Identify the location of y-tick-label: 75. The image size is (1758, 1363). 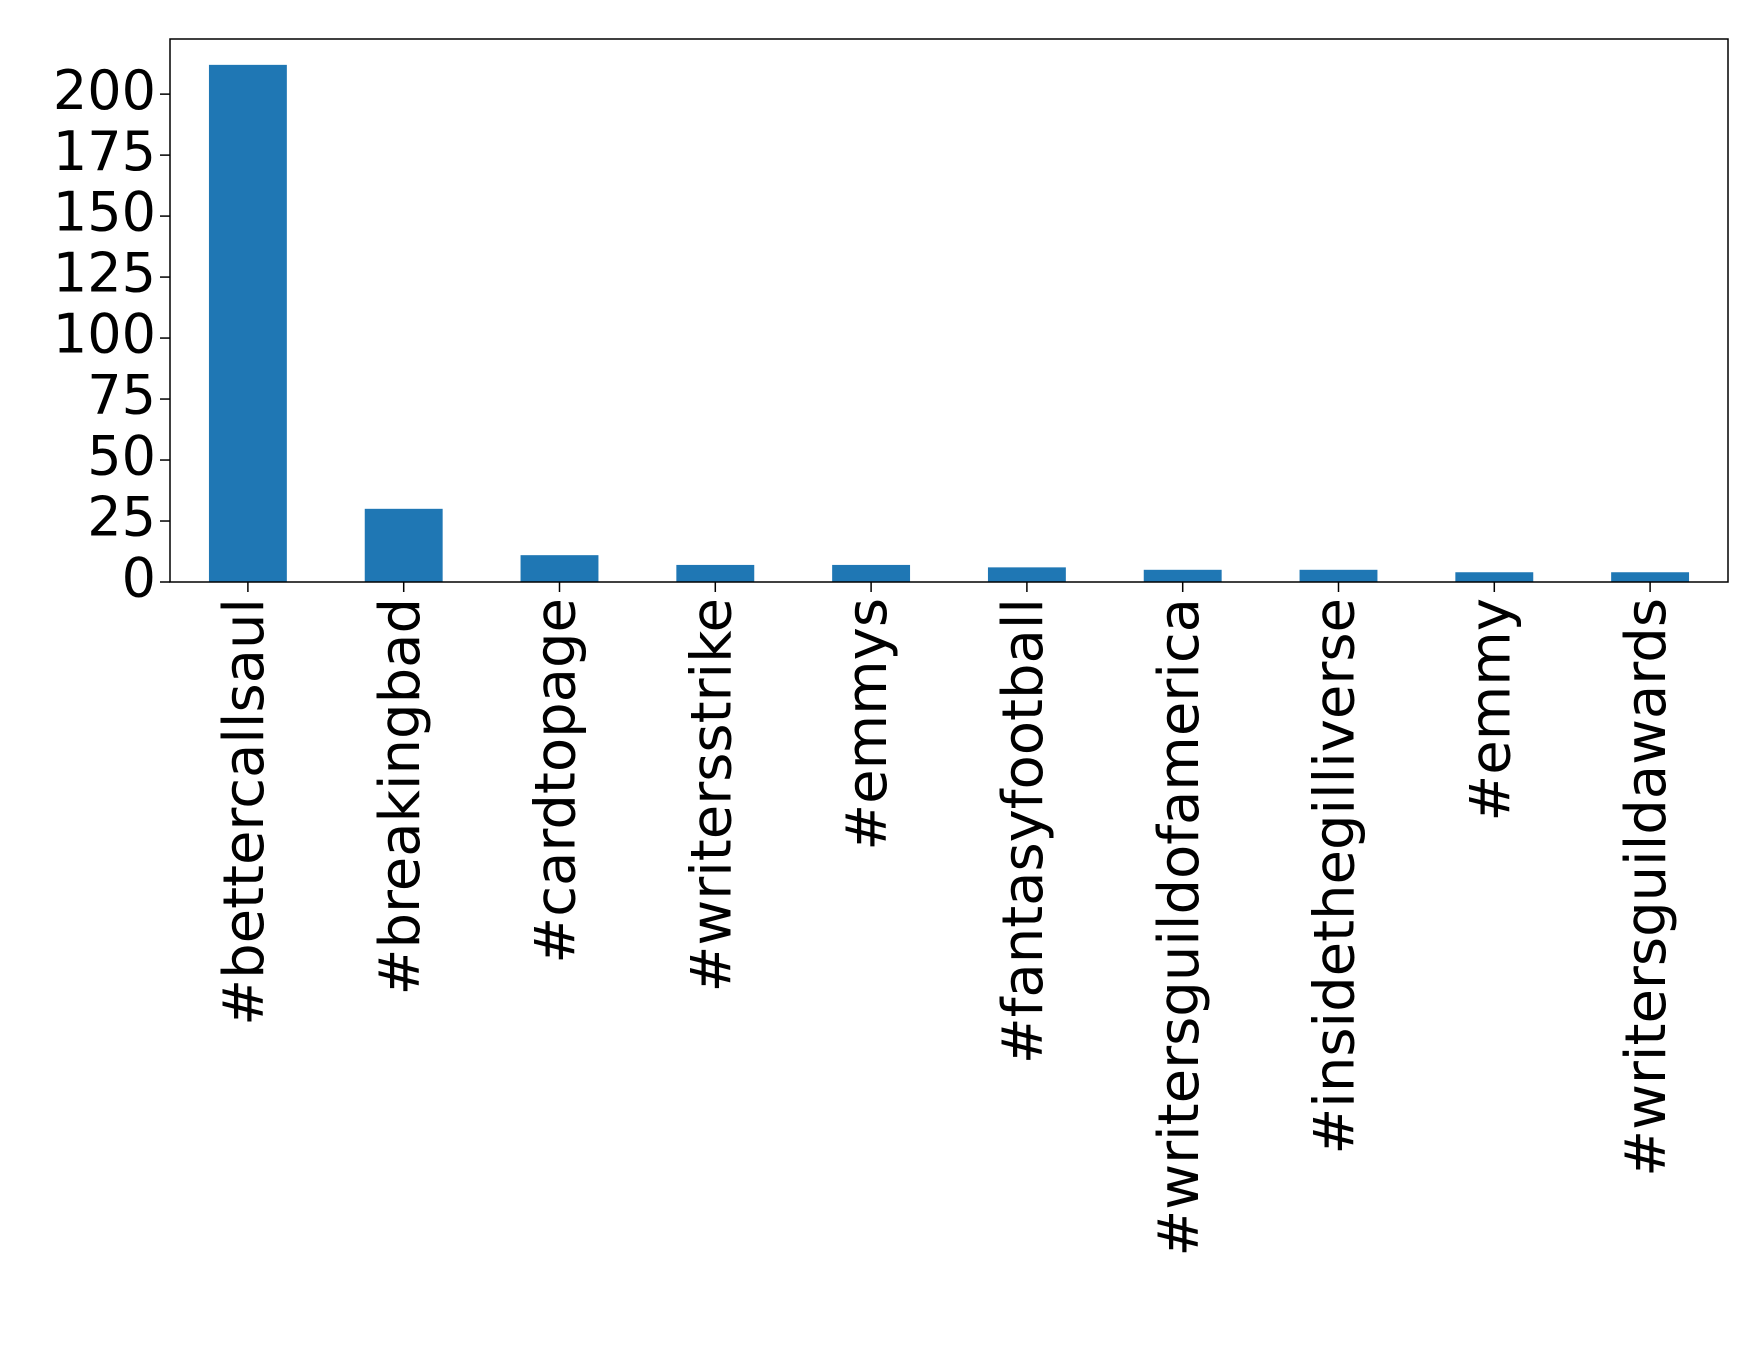
(121, 395).